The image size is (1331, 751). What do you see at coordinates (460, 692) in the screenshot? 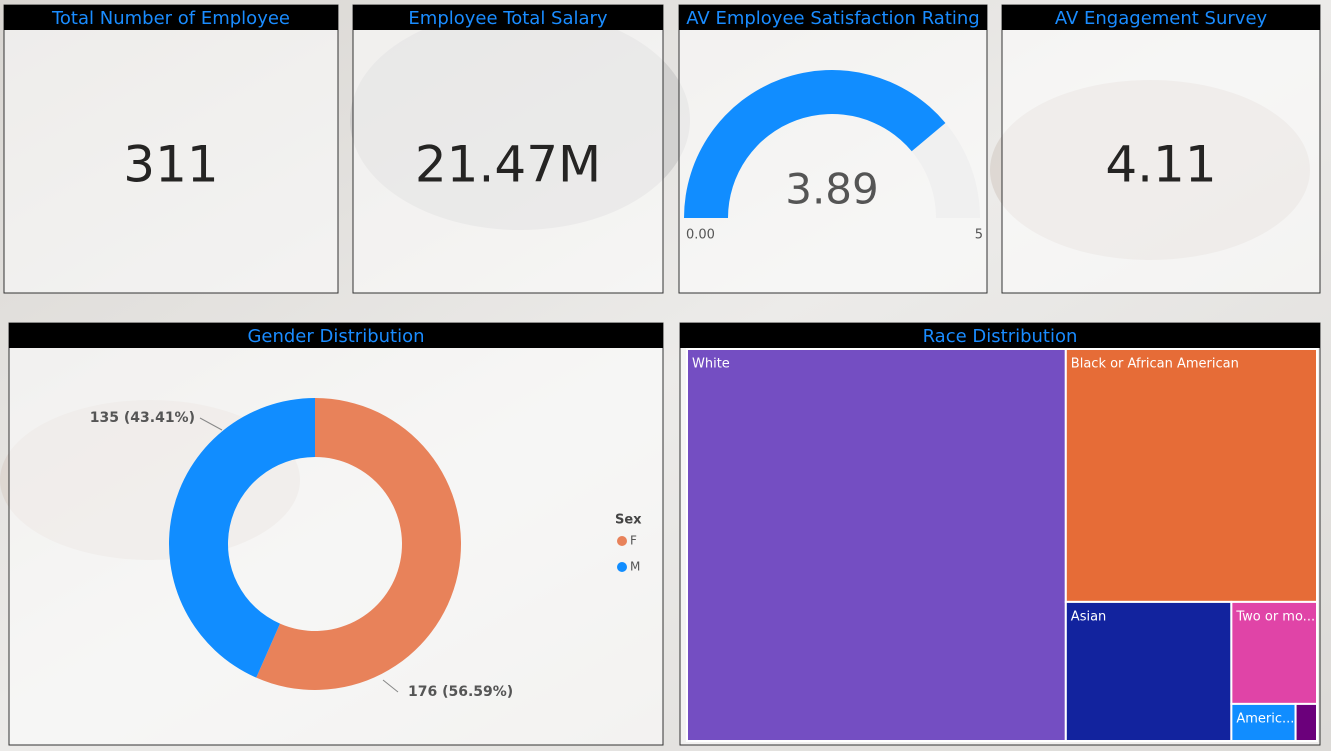
I see `data-label: 176 (56.59%)` at bounding box center [460, 692].